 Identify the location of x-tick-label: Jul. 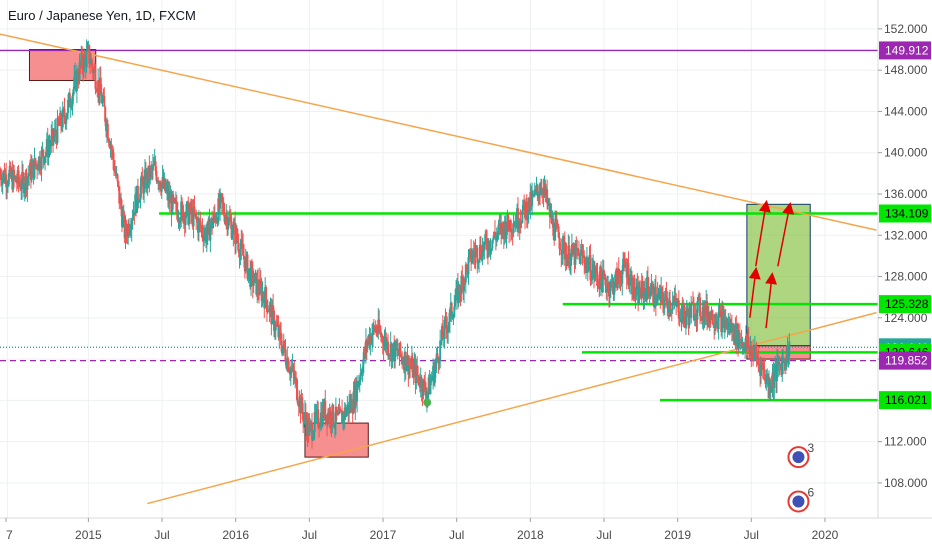
(161, 535).